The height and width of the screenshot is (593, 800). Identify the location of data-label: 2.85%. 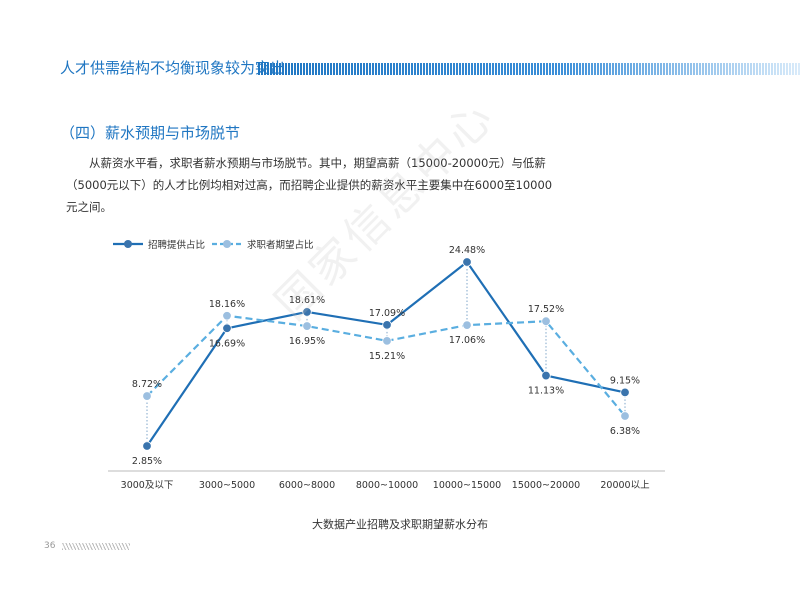
(147, 461).